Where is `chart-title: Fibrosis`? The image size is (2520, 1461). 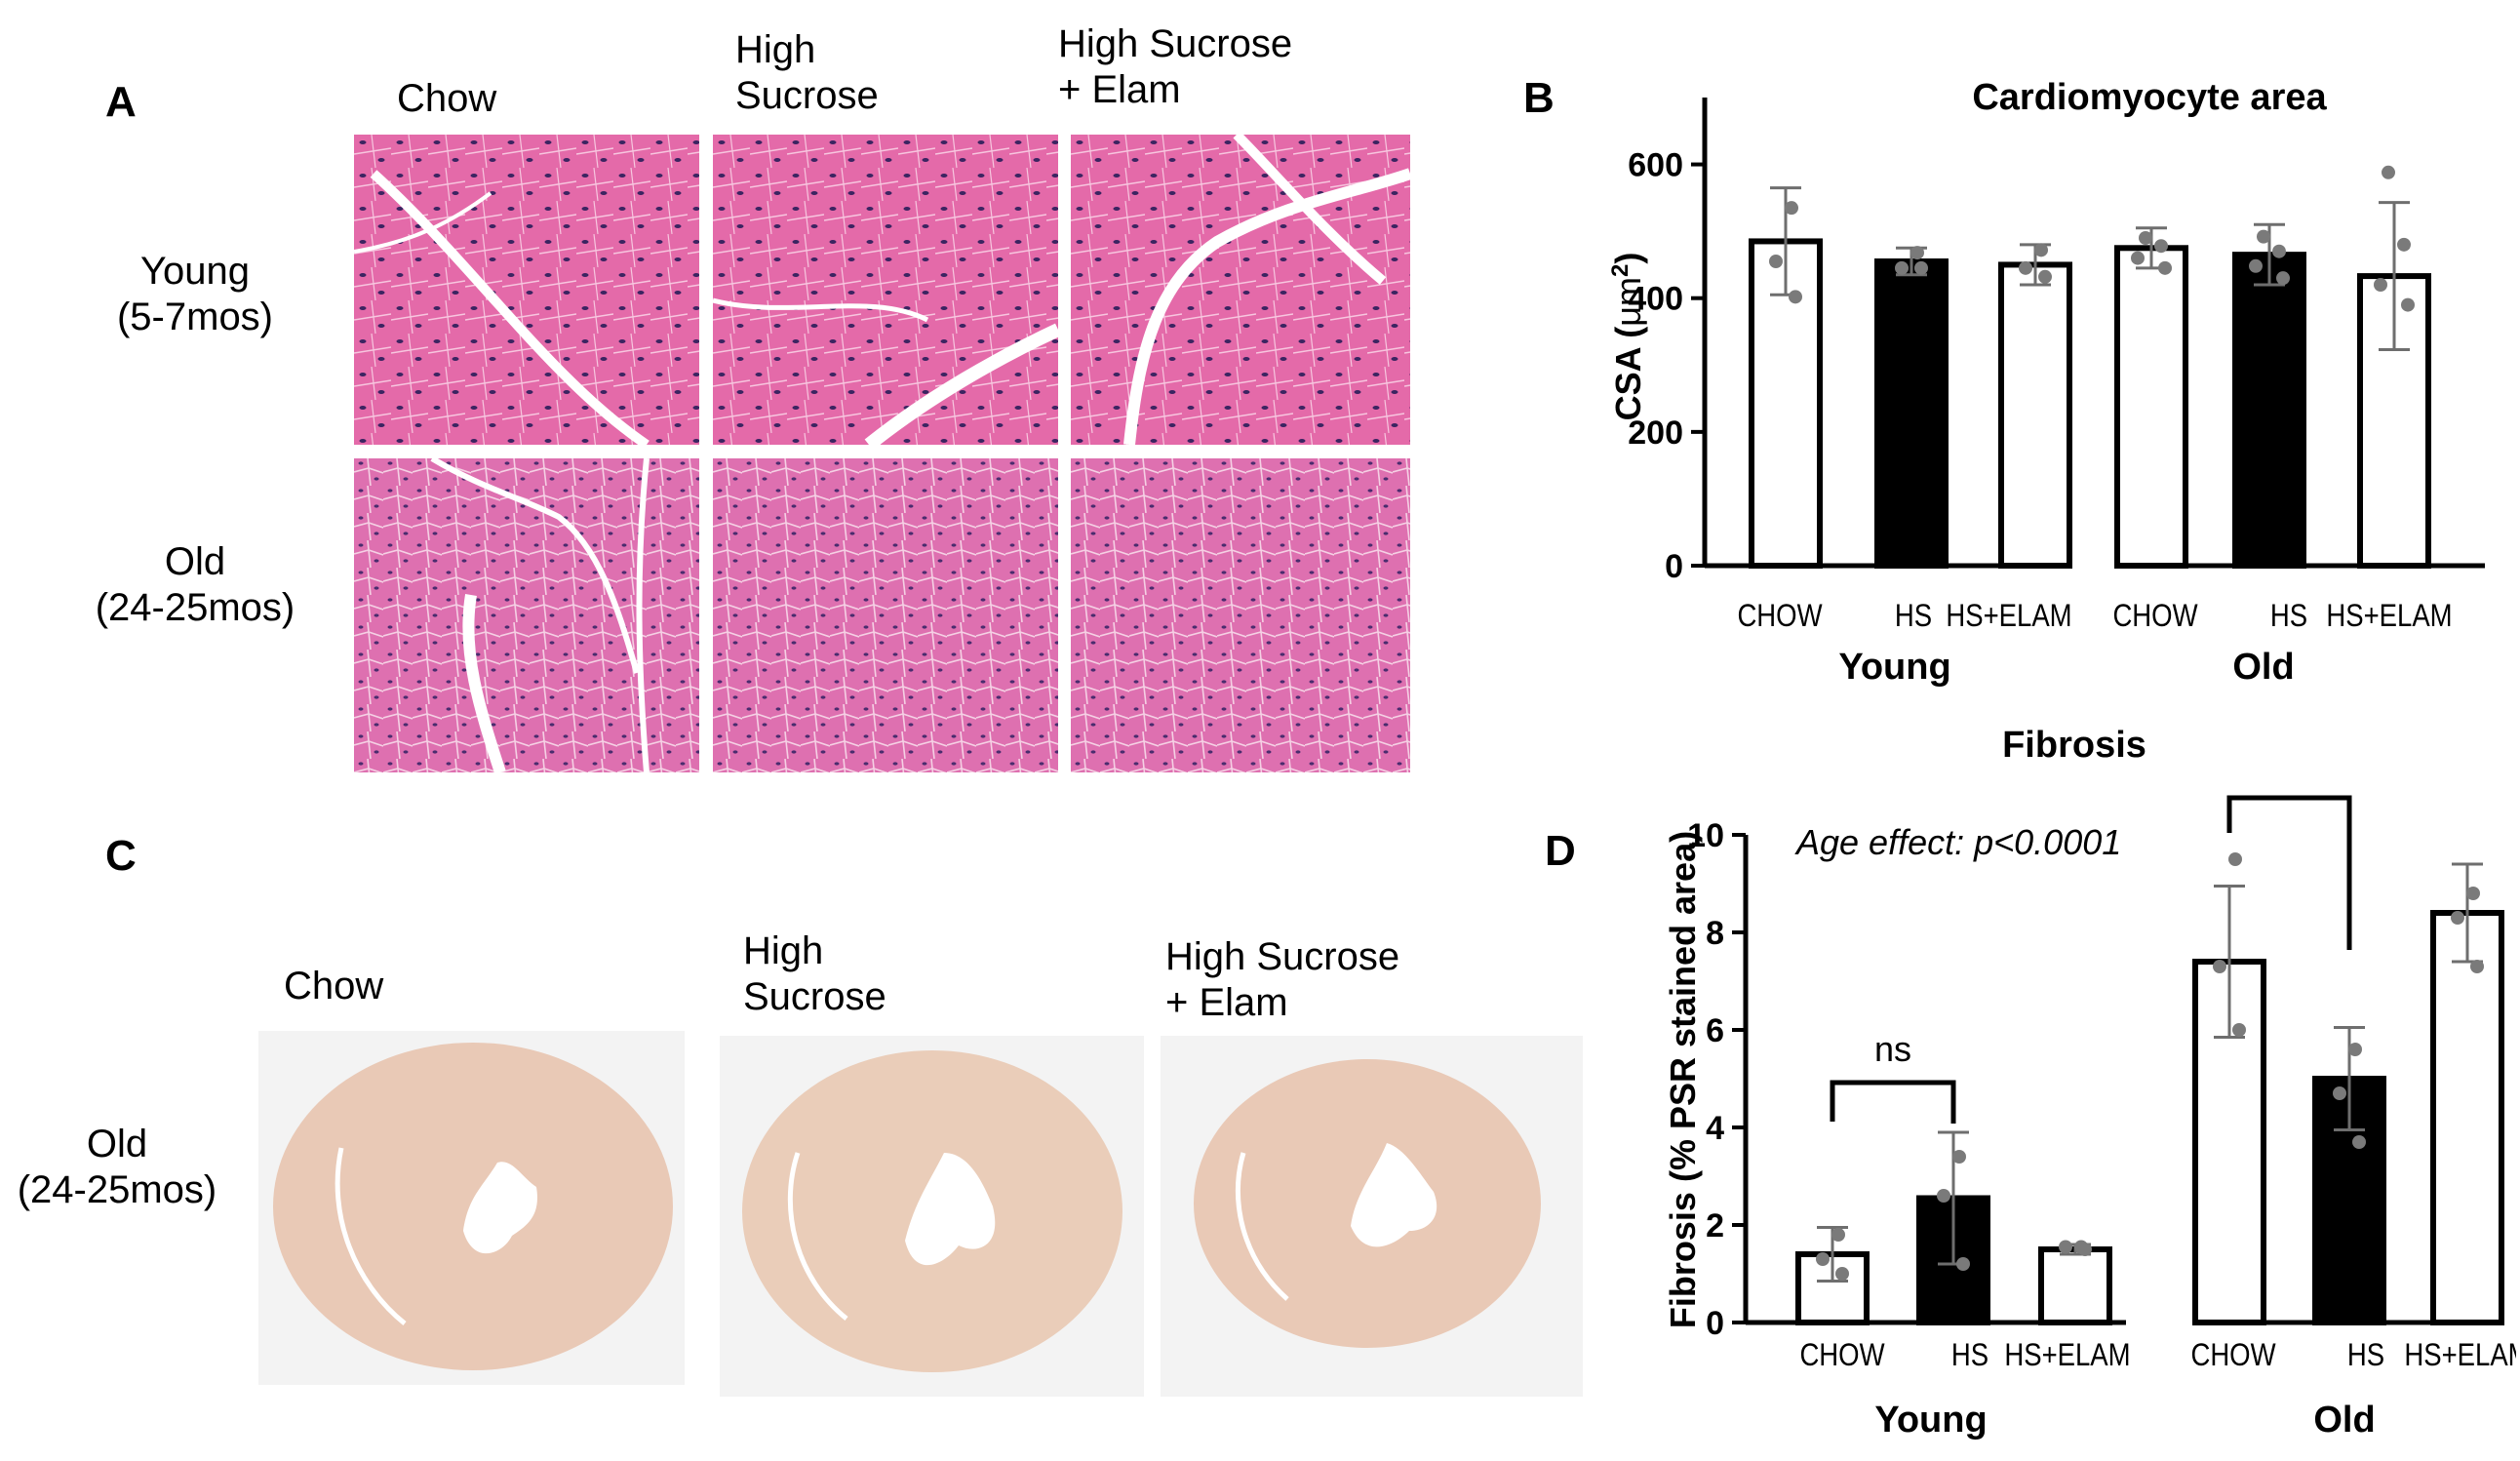 chart-title: Fibrosis is located at coordinates (2074, 745).